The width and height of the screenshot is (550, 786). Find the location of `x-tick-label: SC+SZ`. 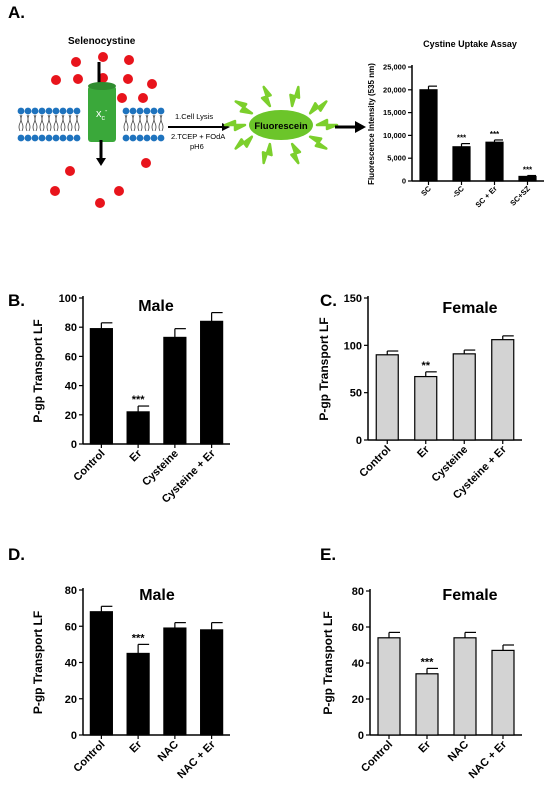

x-tick-label: SC+SZ is located at coordinates (520, 196).